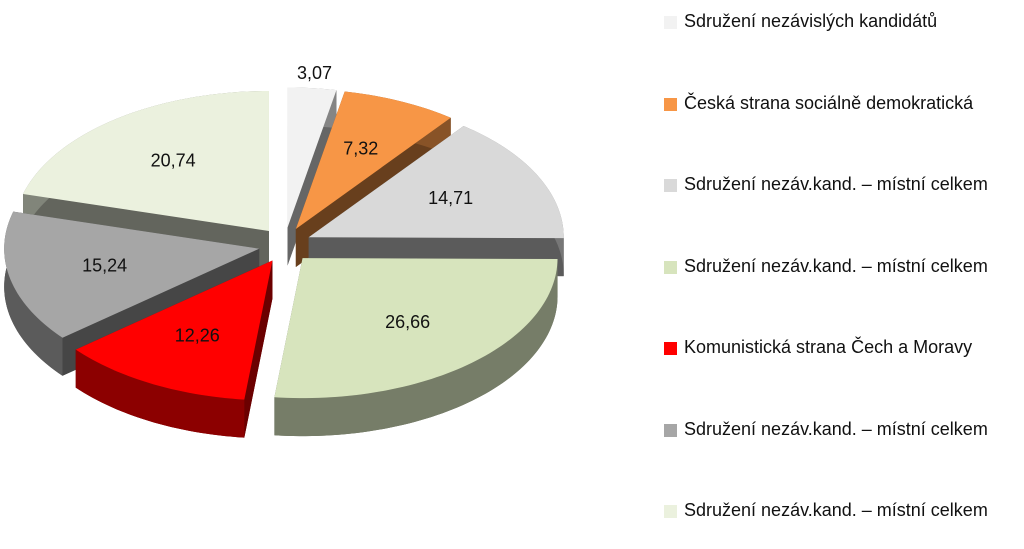 This screenshot has height=549, width=1024. What do you see at coordinates (828, 347) in the screenshot?
I see `legend-label: Komunistická strana Čech a Moravy` at bounding box center [828, 347].